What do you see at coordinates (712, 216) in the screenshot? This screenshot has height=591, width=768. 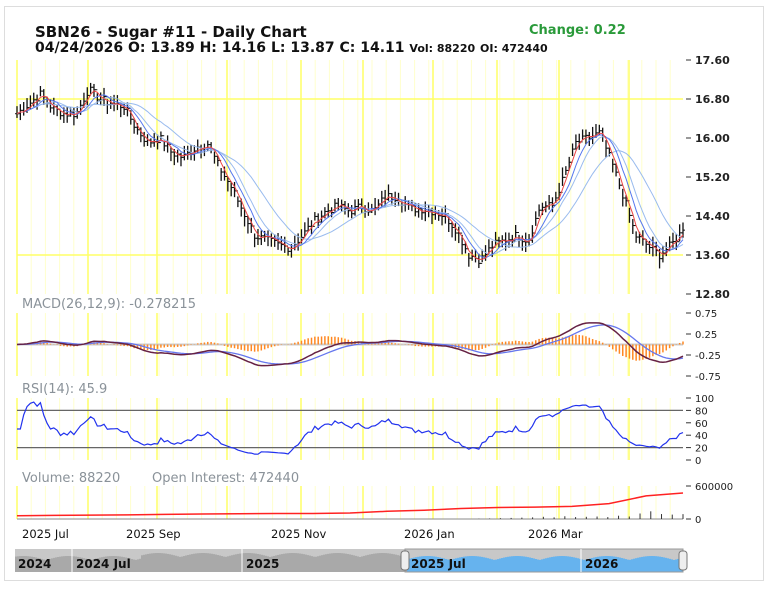 I see `y-tick-label: 14.40` at bounding box center [712, 216].